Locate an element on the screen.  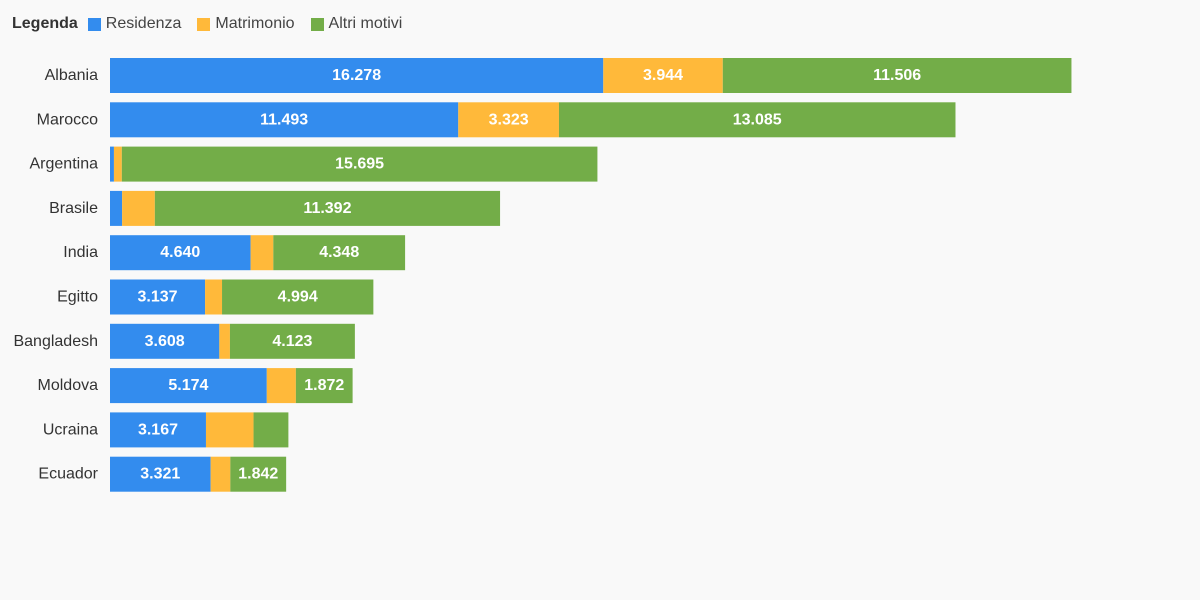
bar-marocco-residenza is located at coordinates (284, 120).